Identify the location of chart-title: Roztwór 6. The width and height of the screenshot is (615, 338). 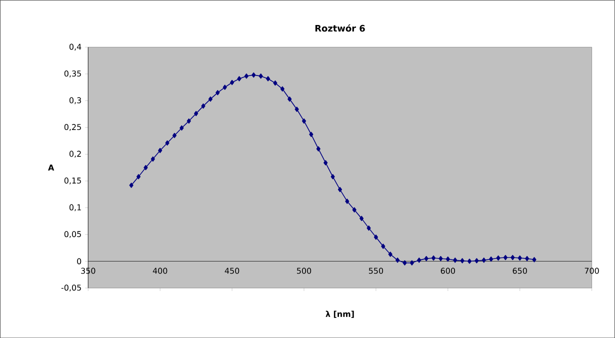
(340, 28).